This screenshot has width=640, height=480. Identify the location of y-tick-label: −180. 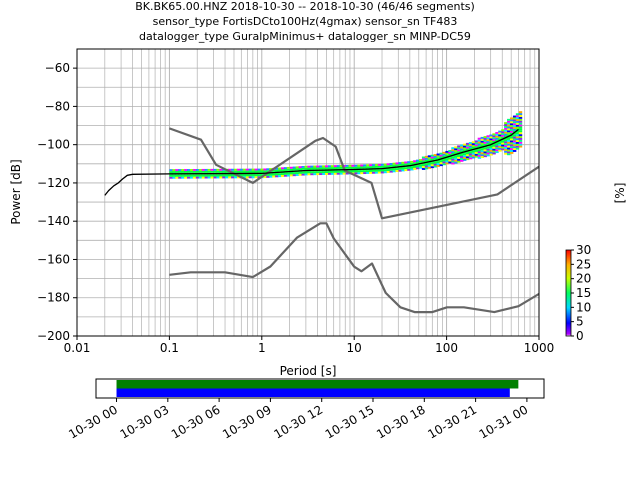
(53, 298).